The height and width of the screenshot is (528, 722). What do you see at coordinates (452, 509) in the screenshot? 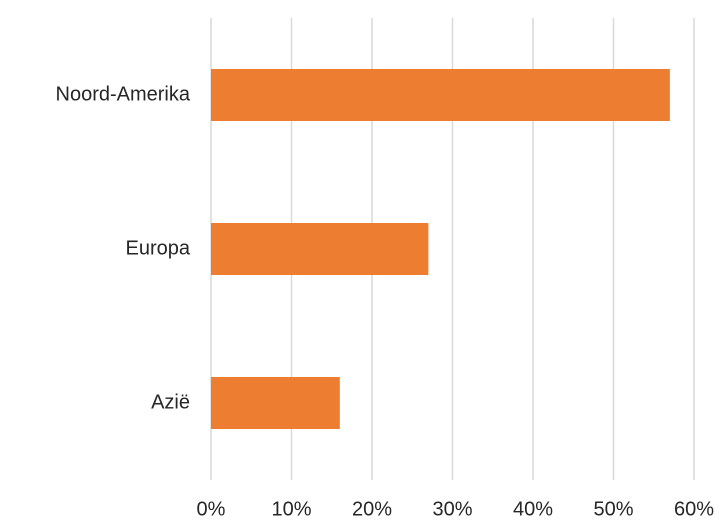
I see `x-tick-label: 30%` at bounding box center [452, 509].